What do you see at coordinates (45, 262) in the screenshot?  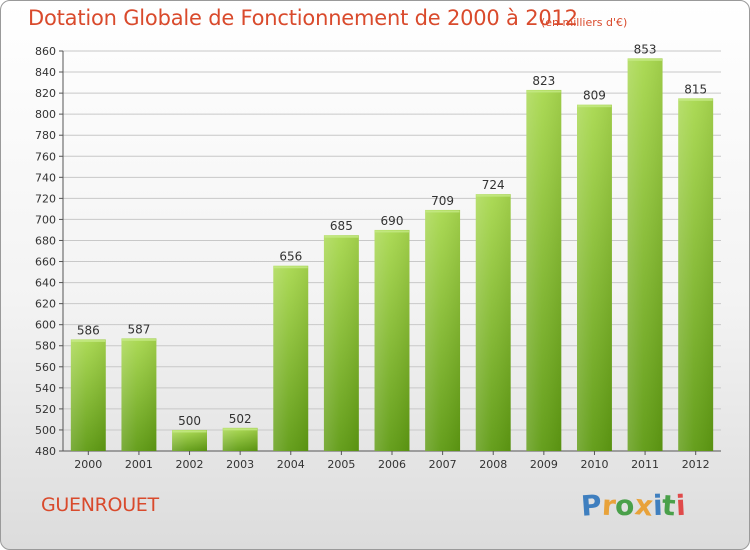 I see `y-tick-label: 660` at bounding box center [45, 262].